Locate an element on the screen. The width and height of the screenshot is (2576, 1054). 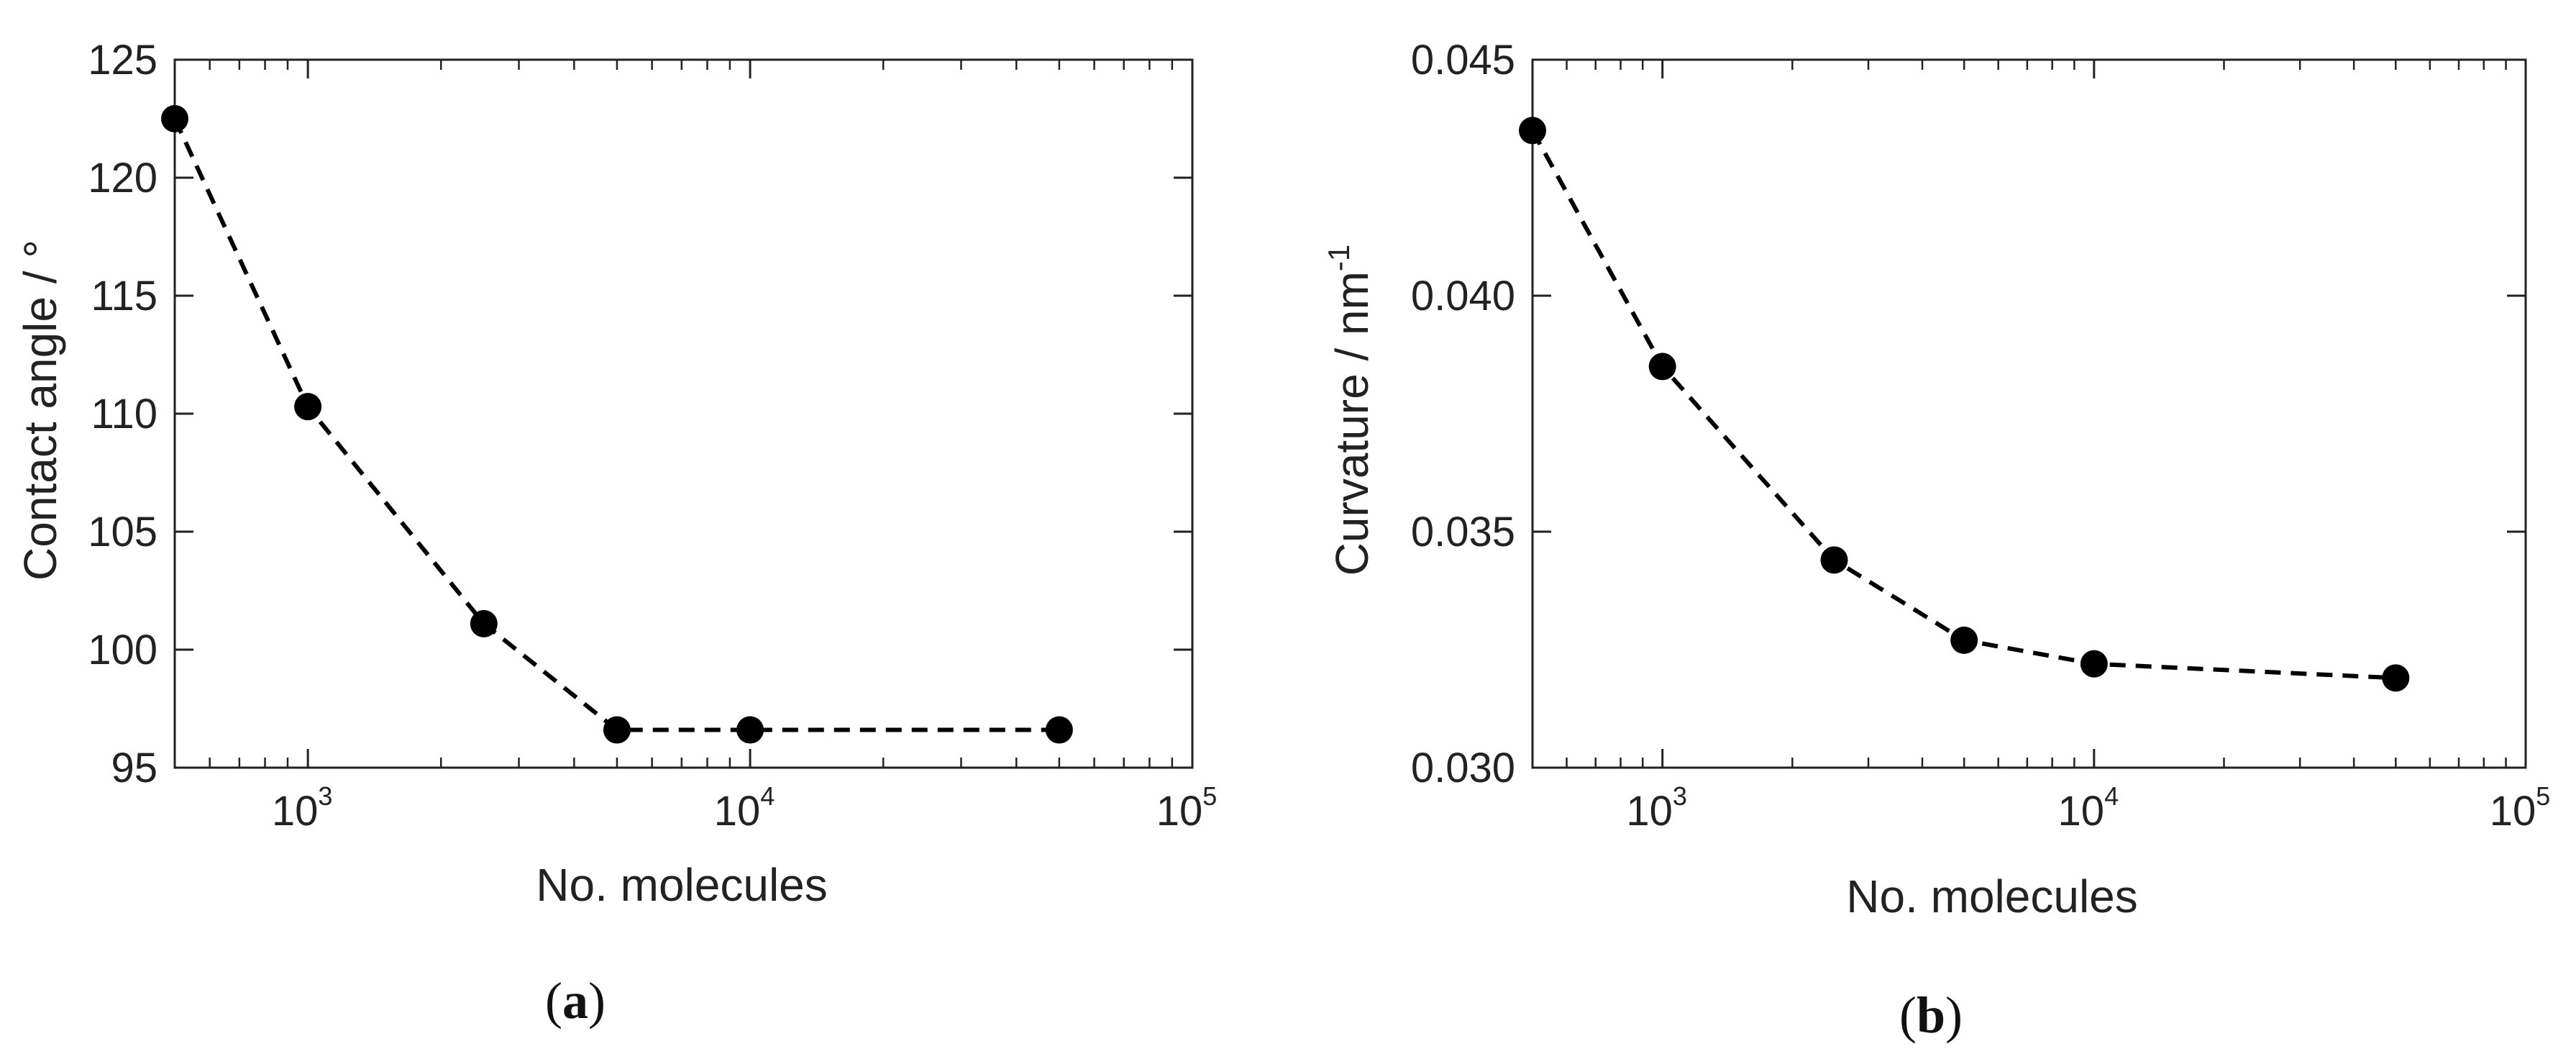
panel-a-y-axis-label: Contact angle / ° is located at coordinates (40, 410).